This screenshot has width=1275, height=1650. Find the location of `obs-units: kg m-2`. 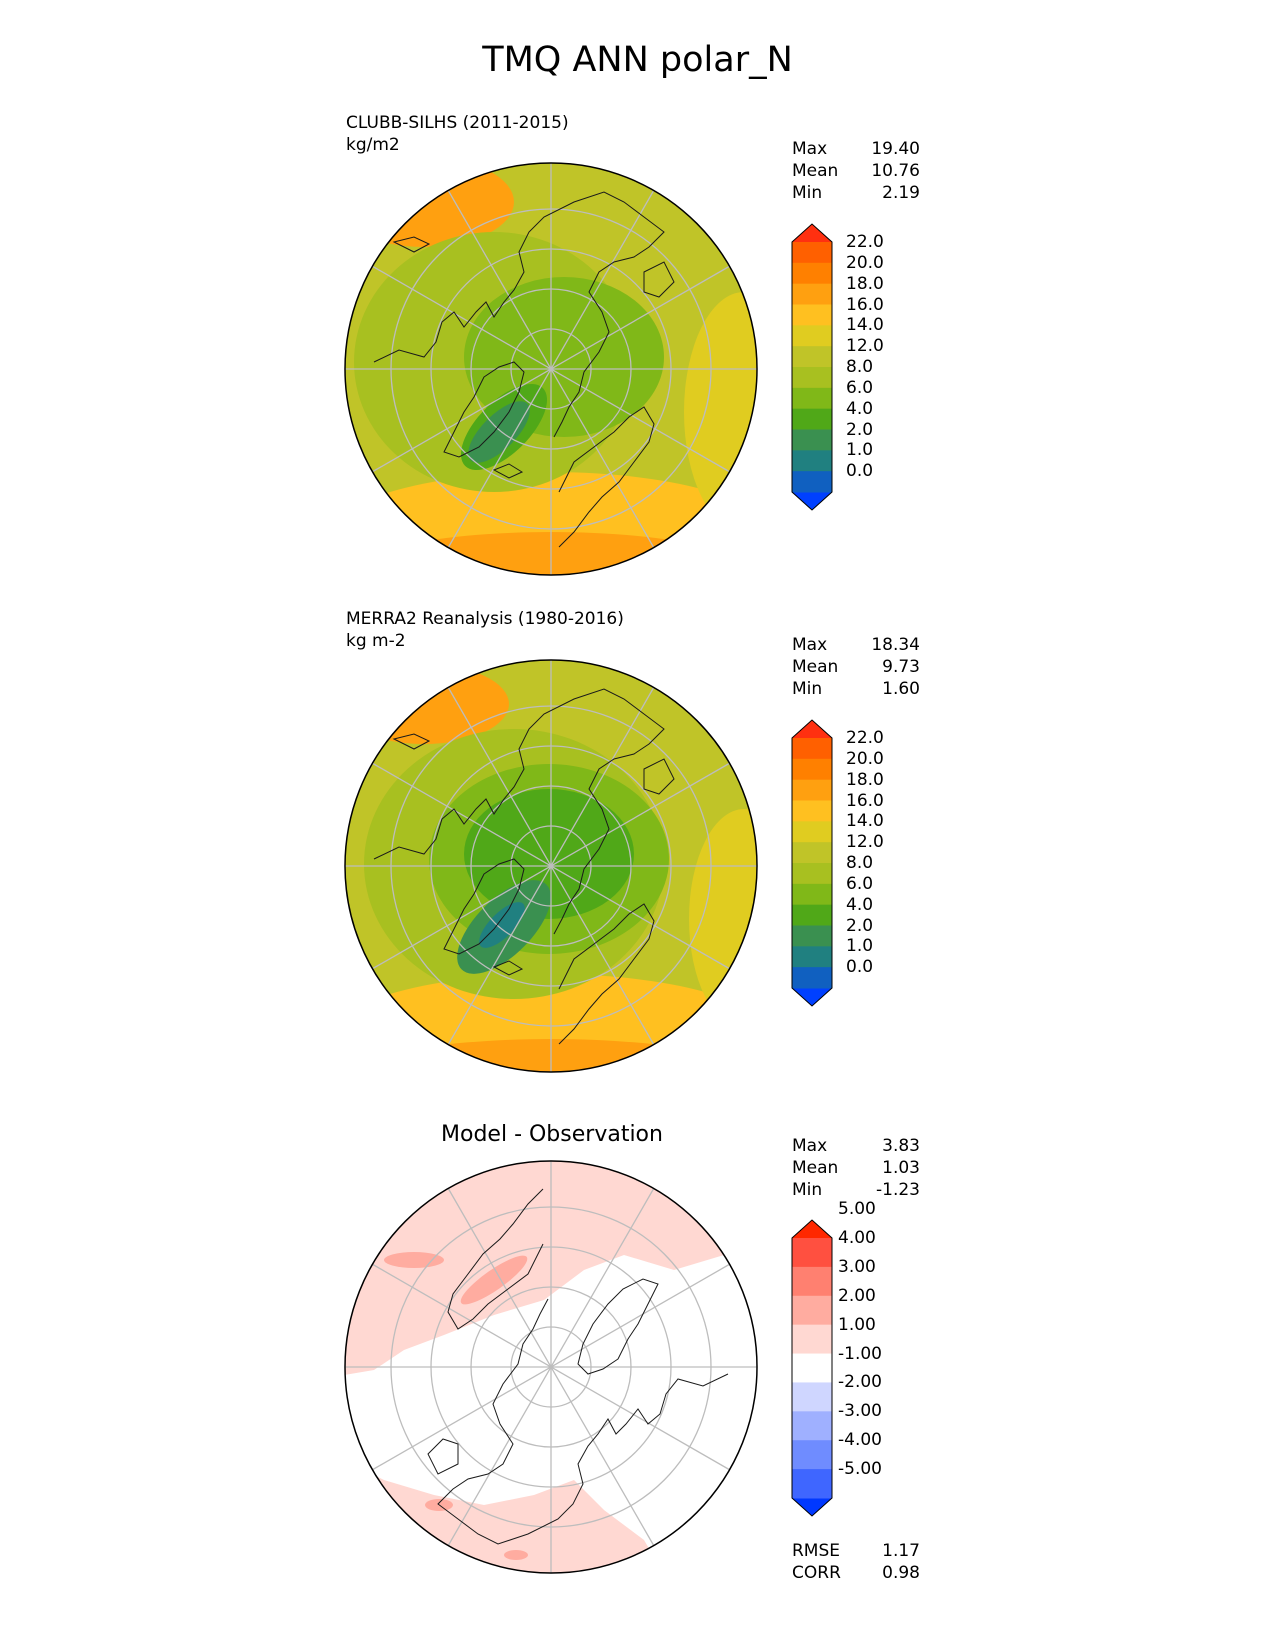

obs-units: kg m-2 is located at coordinates (376, 641).